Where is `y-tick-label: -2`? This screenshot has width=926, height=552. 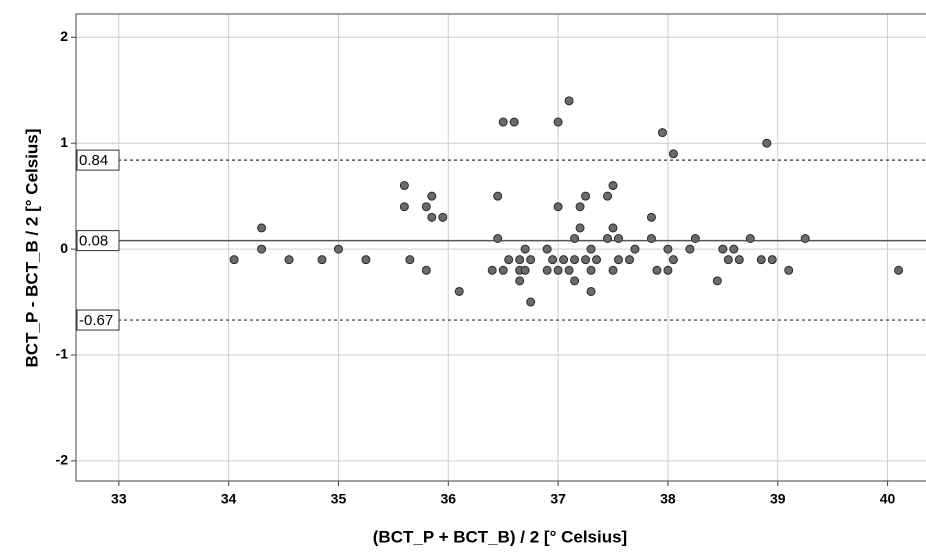 y-tick-label: -2 is located at coordinates (62, 460).